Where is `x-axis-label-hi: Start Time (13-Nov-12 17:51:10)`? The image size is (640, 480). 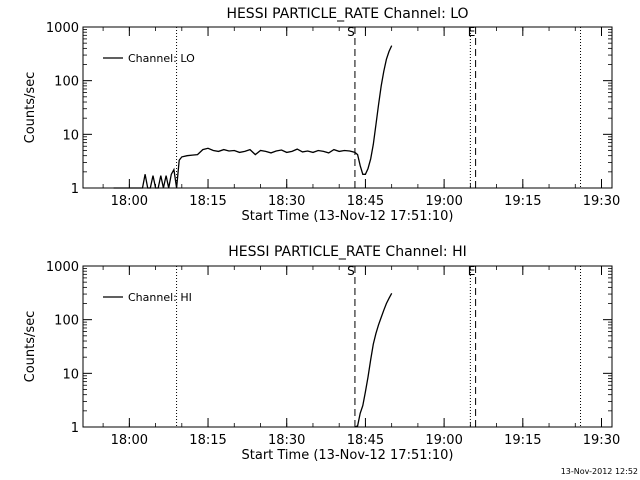 x-axis-label-hi: Start Time (13-Nov-12 17:51:10) is located at coordinates (348, 455).